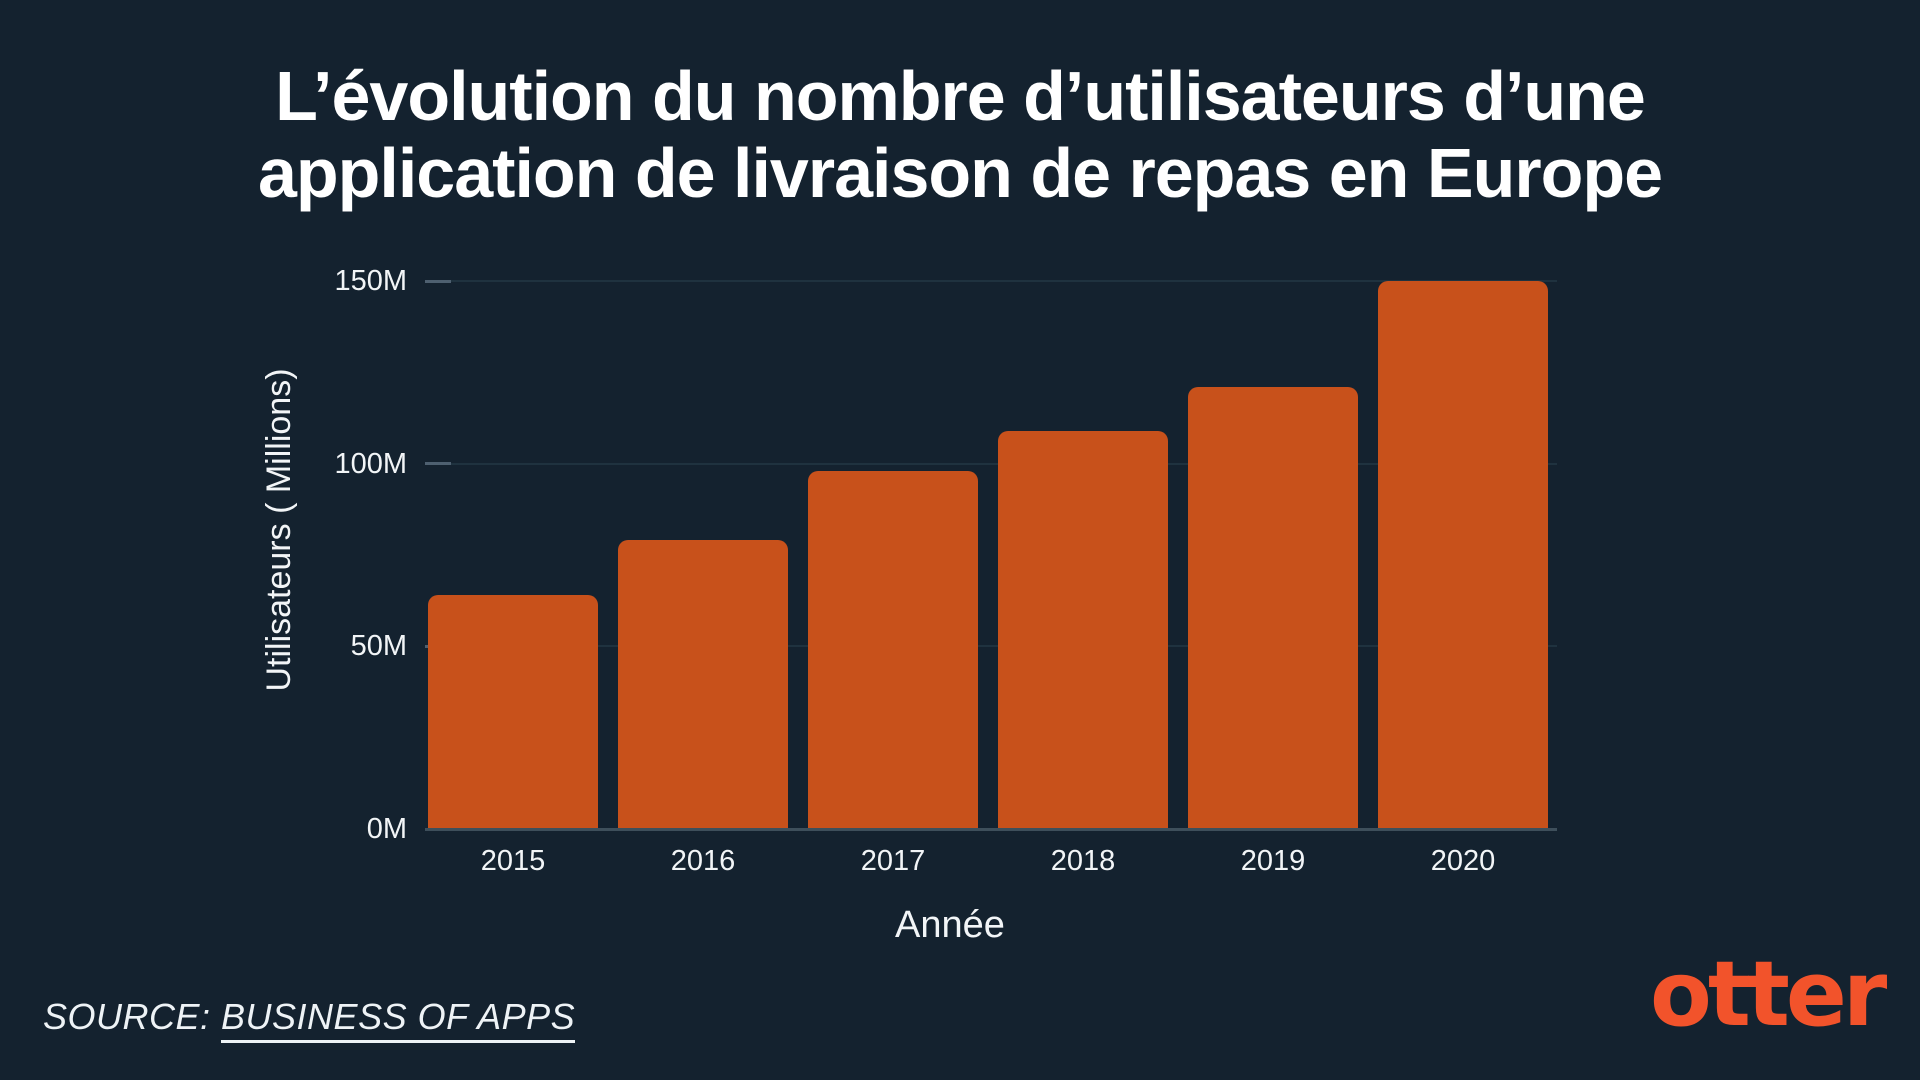  Describe the element at coordinates (513, 712) in the screenshot. I see `bar-2015` at that location.